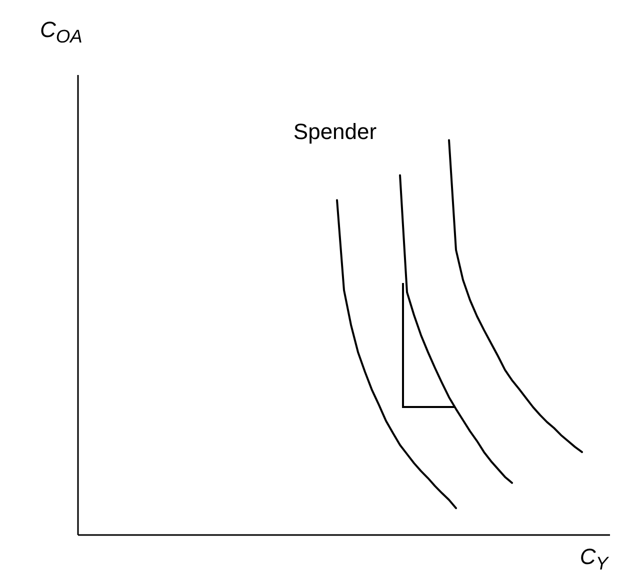  I want to click on y-axis-title: C$_{OA}$, so click(61, 32).